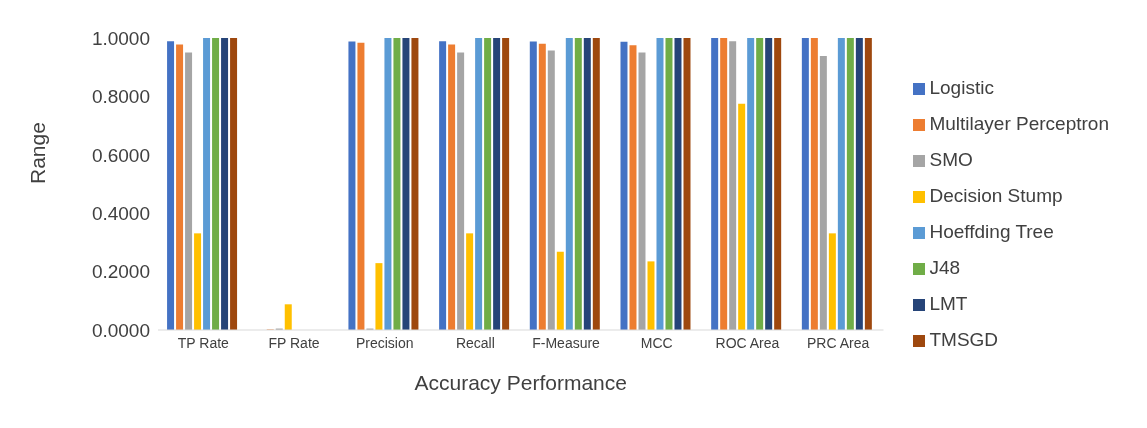 This screenshot has width=1147, height=428. Describe the element at coordinates (945, 267) in the screenshot. I see `legend-label: J48` at that location.